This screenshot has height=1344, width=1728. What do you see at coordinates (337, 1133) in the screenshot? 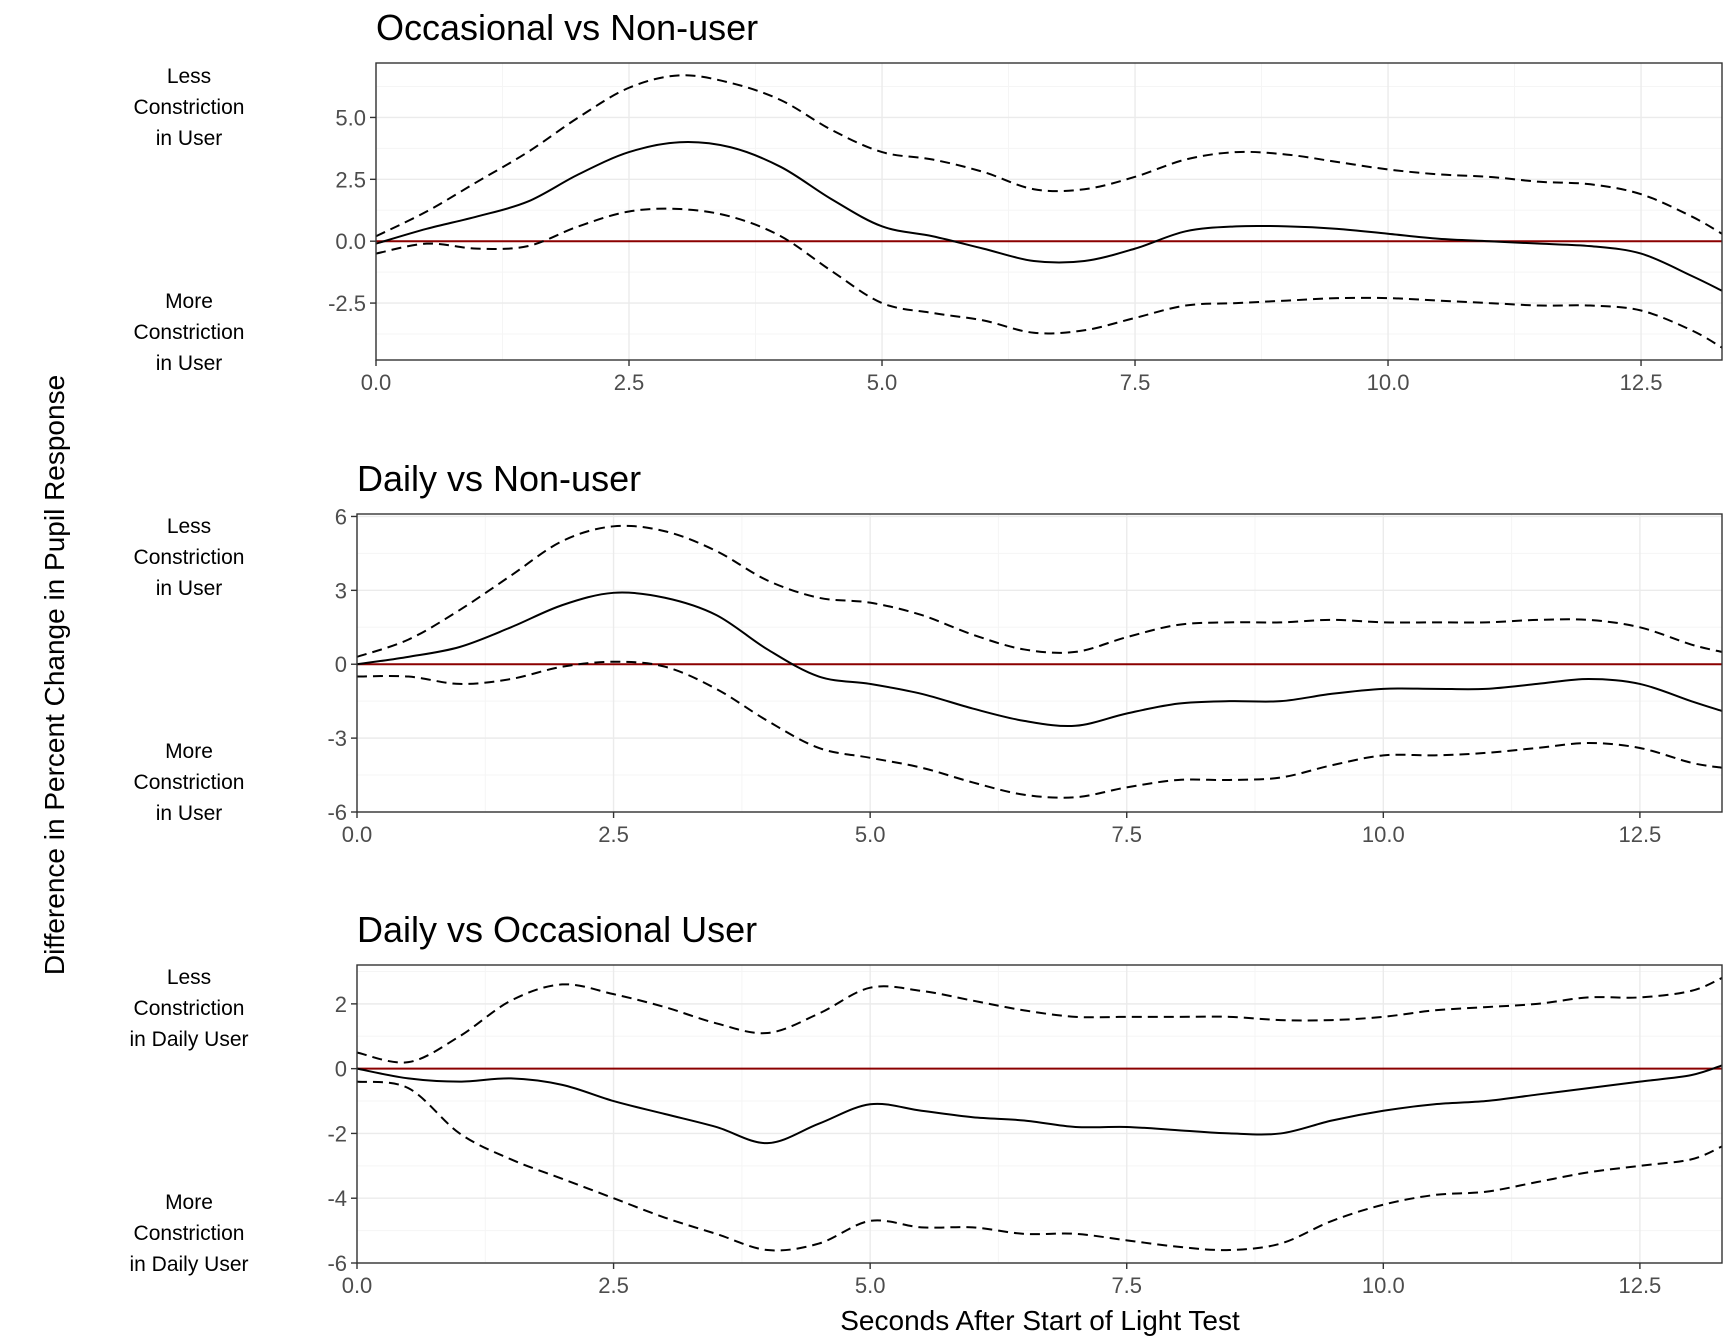
I see `y-tick-label: -2` at bounding box center [337, 1133].